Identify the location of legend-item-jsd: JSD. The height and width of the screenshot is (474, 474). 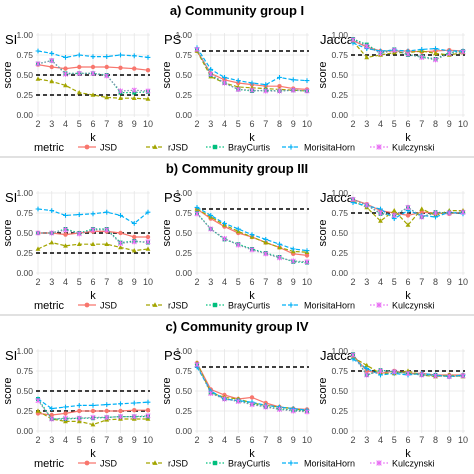
(98, 306).